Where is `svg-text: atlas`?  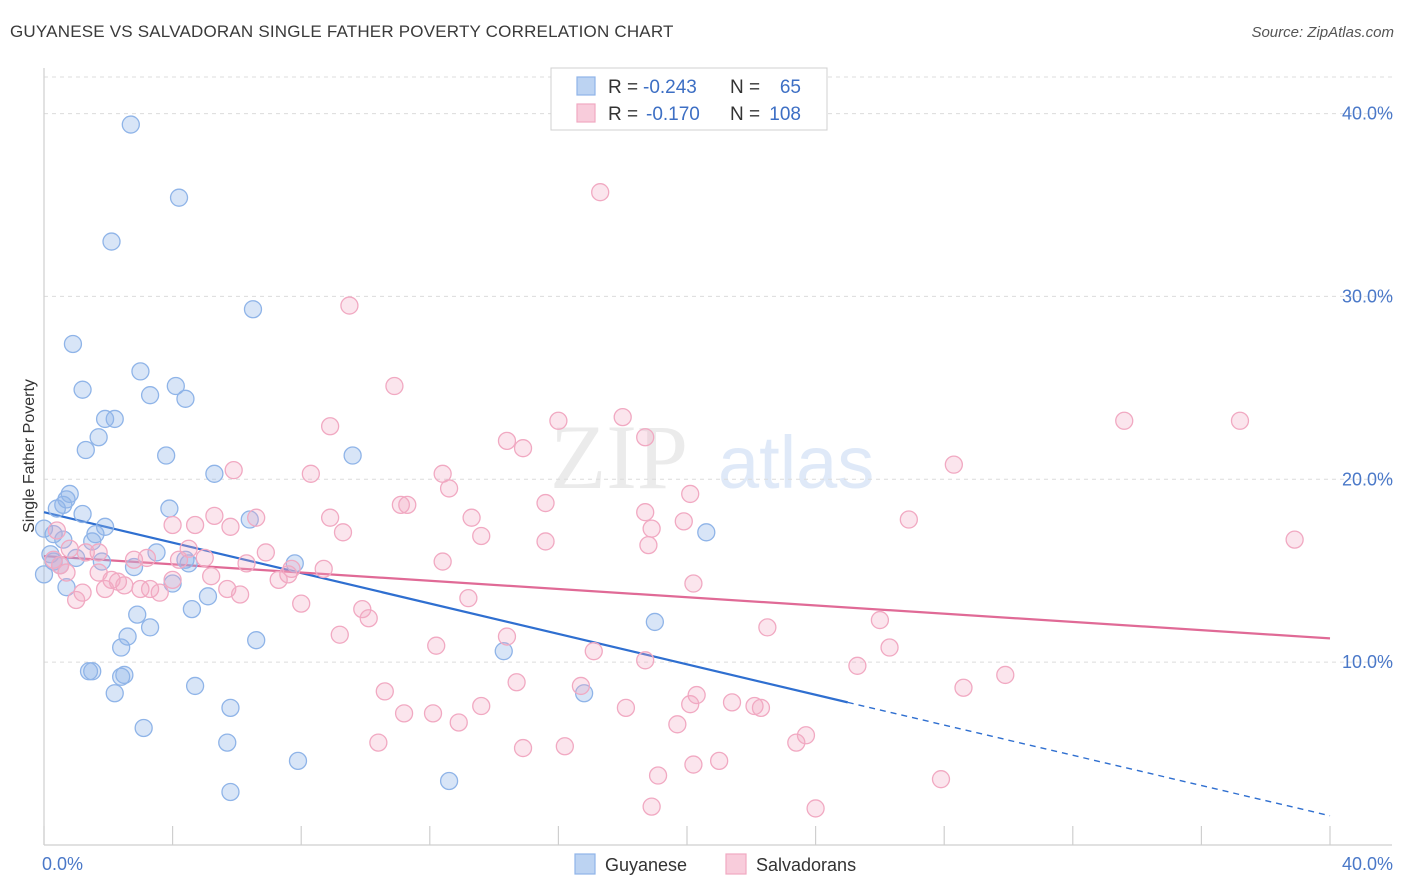
svg-text: atlas is located at coordinates (796, 462).